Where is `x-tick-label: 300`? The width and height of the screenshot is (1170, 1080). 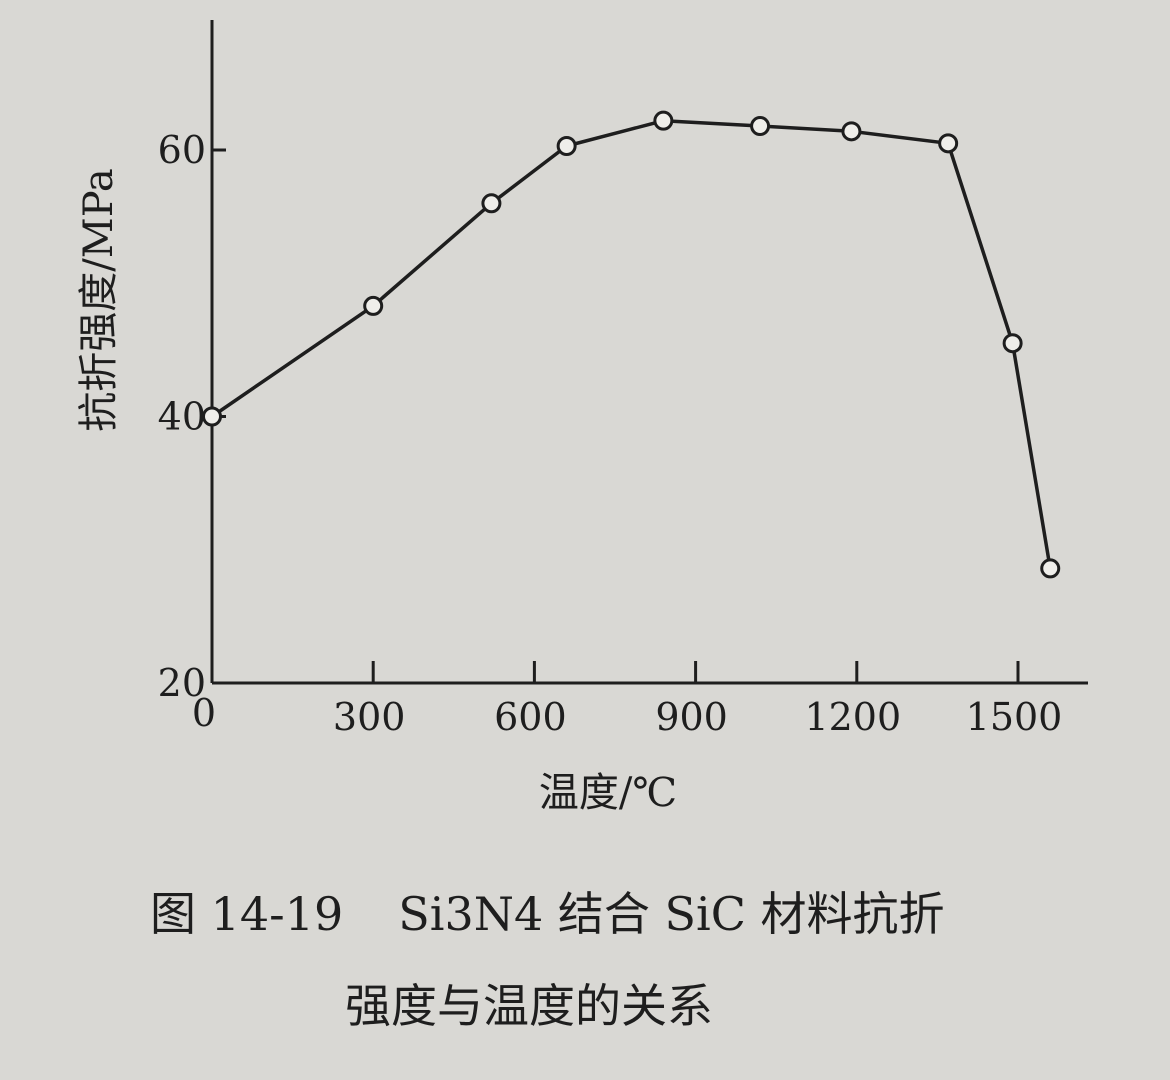
x-tick-label: 300 is located at coordinates (369, 717).